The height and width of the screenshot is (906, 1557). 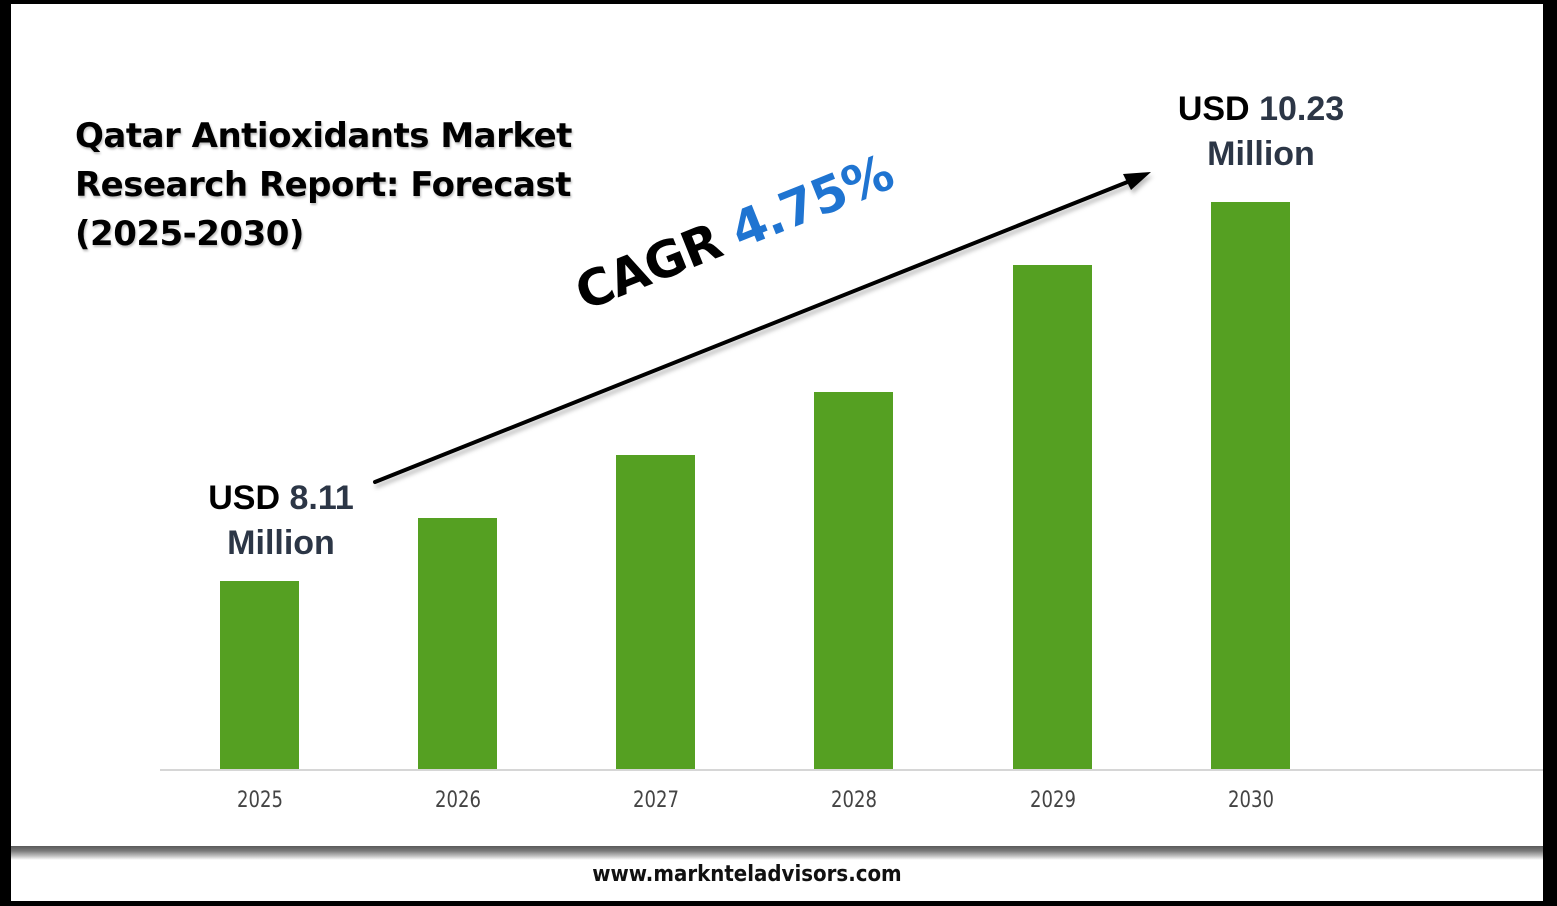 I want to click on start-value: 8.11, so click(x=321, y=498).